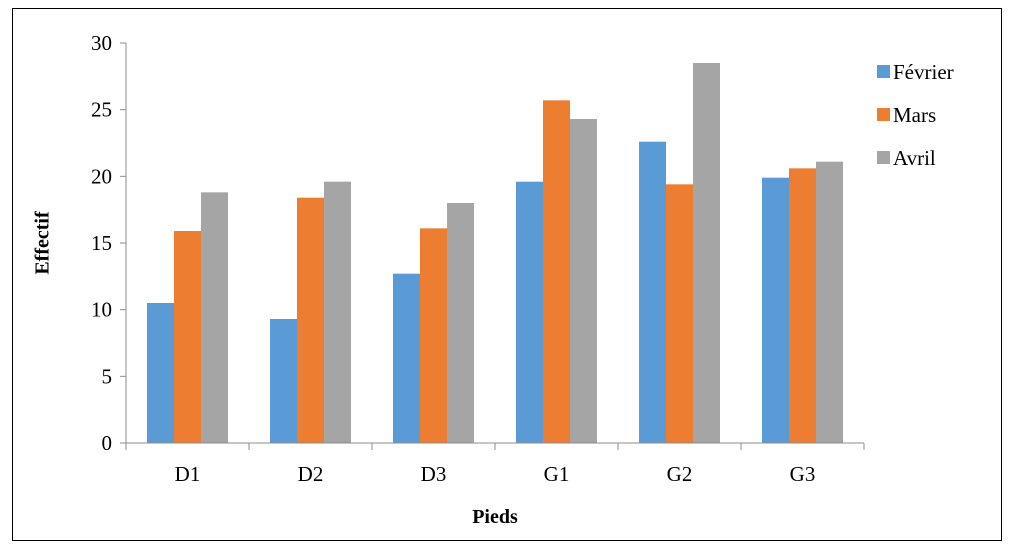 This screenshot has width=1016, height=551. What do you see at coordinates (923, 72) in the screenshot?
I see `legend-label: Février` at bounding box center [923, 72].